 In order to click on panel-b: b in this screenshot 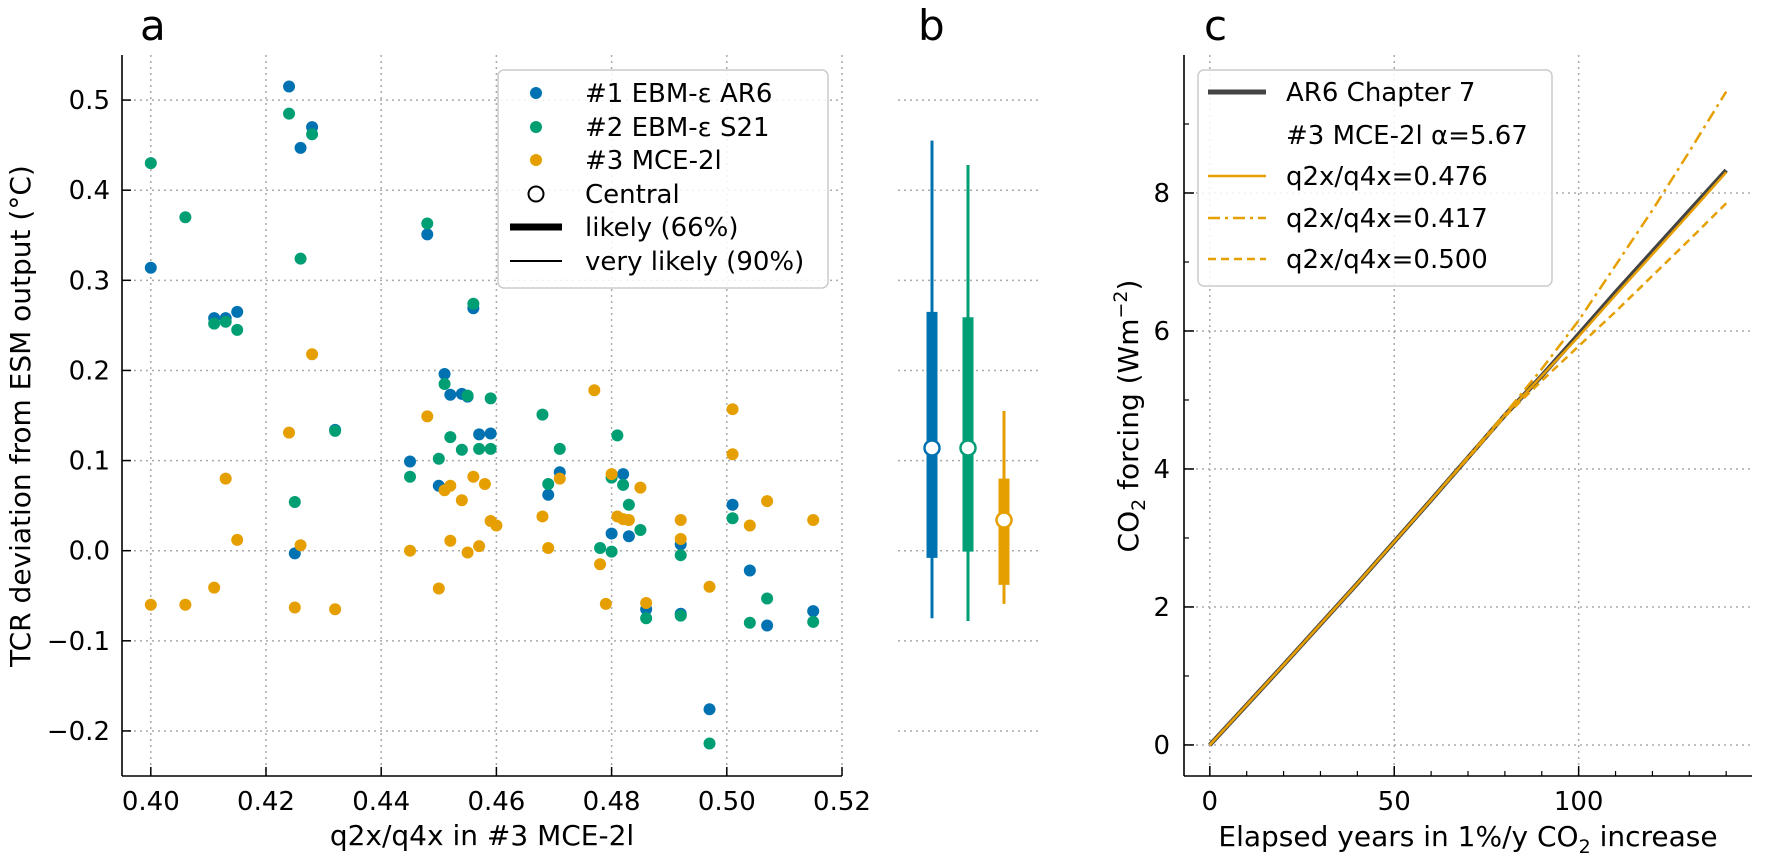, I will do `click(969, 366)`.